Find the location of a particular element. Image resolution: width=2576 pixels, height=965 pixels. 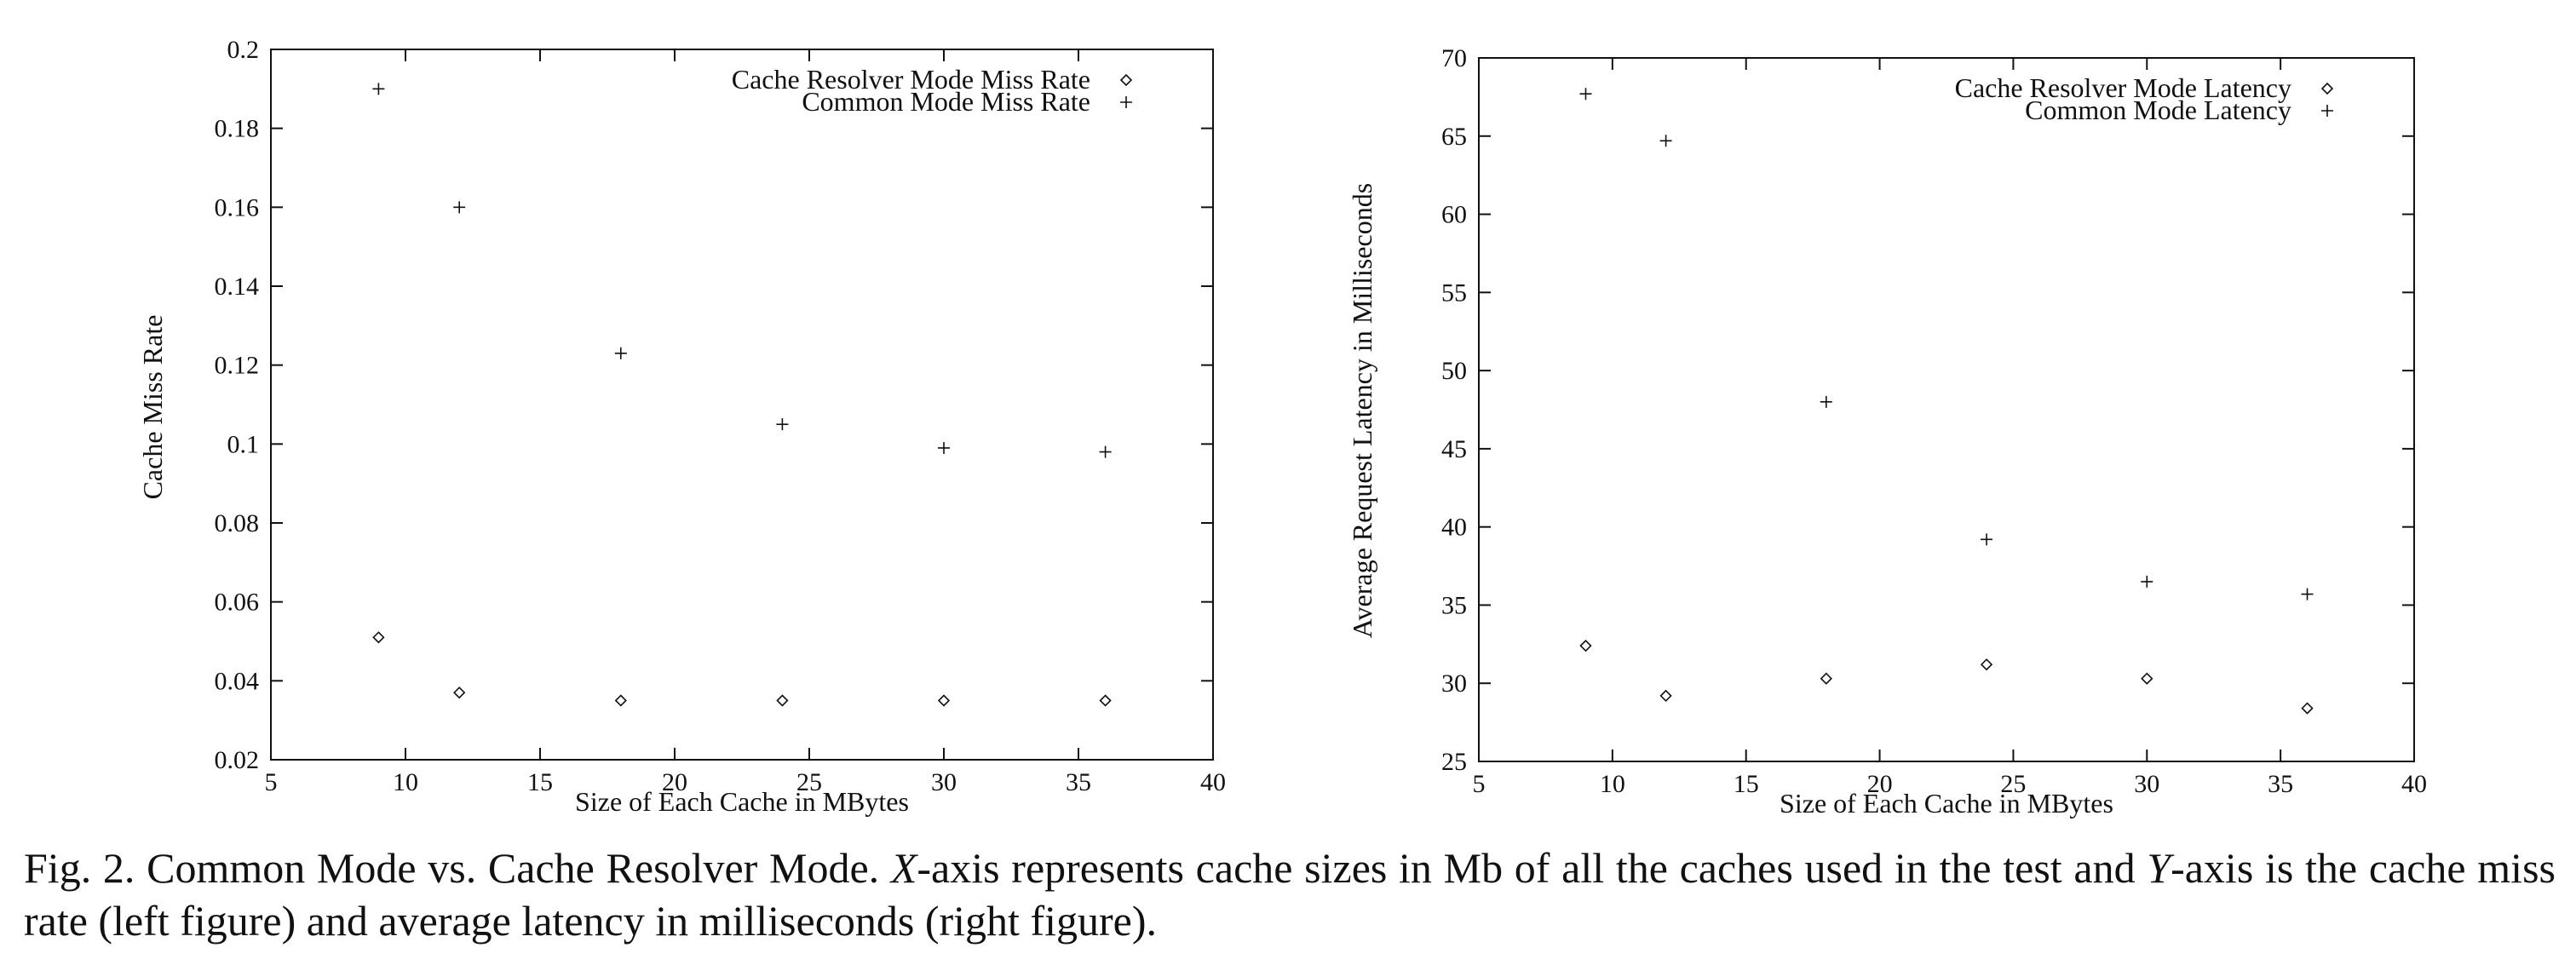

legend-label: Cache Resolver Mode Latency is located at coordinates (2123, 88).